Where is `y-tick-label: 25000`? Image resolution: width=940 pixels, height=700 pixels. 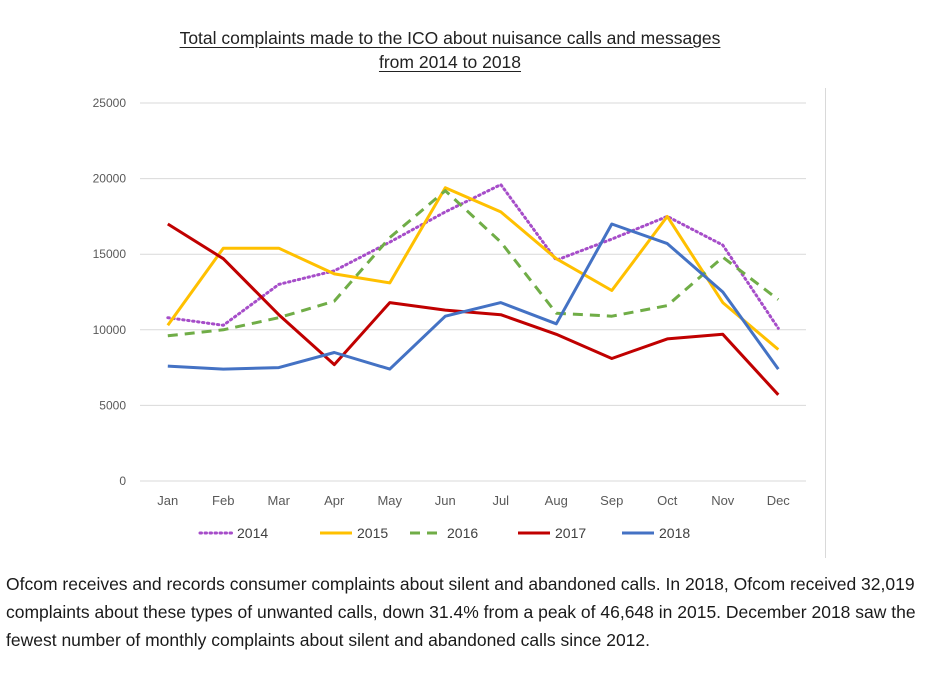
y-tick-label: 25000 is located at coordinates (110, 103).